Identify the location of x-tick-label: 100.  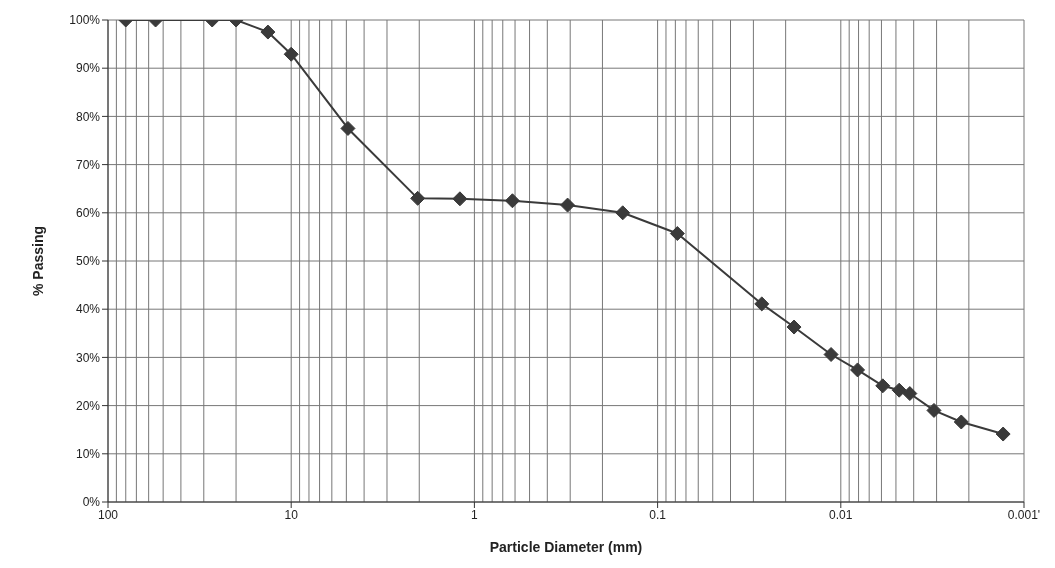
(108, 514).